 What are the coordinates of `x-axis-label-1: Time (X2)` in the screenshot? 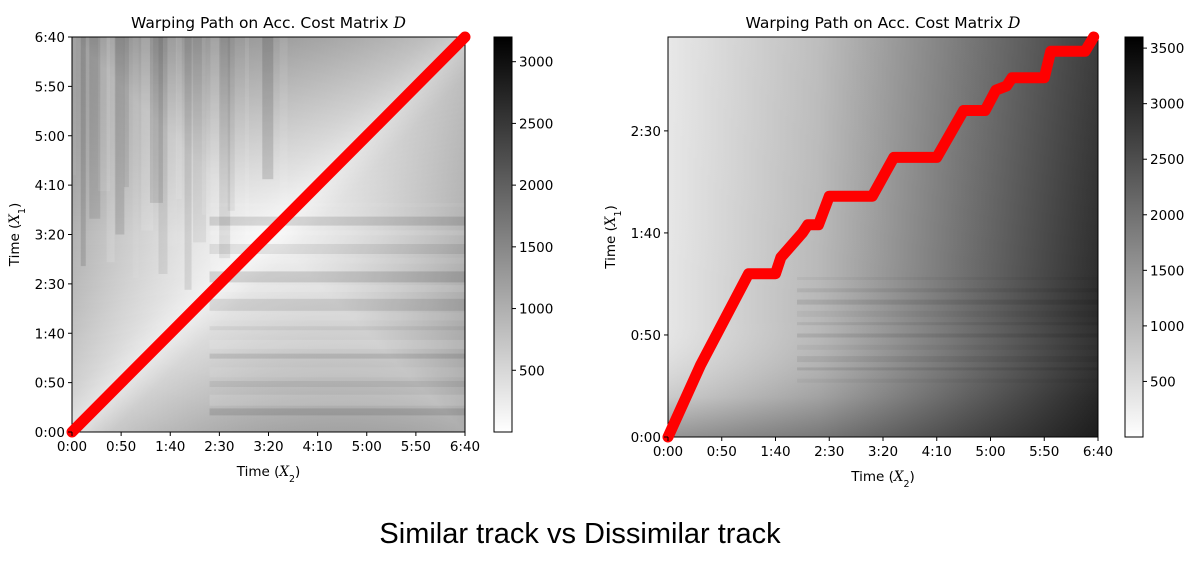 It's located at (268, 474).